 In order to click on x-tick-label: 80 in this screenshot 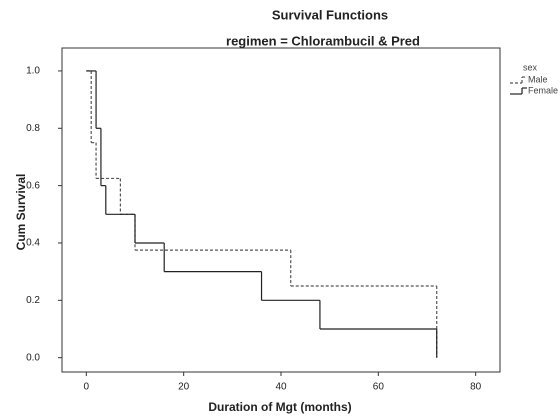, I will do `click(476, 387)`.